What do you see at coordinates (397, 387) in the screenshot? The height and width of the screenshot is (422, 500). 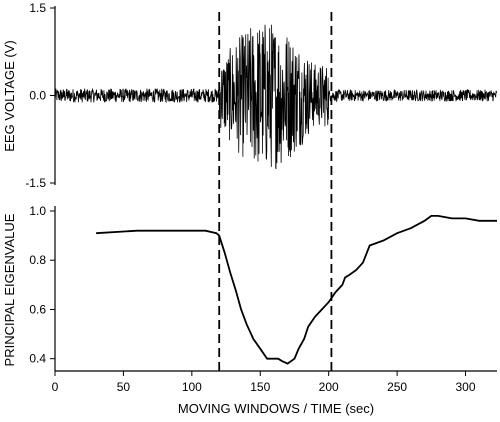 I see `x-tick-label: 250` at bounding box center [397, 387].